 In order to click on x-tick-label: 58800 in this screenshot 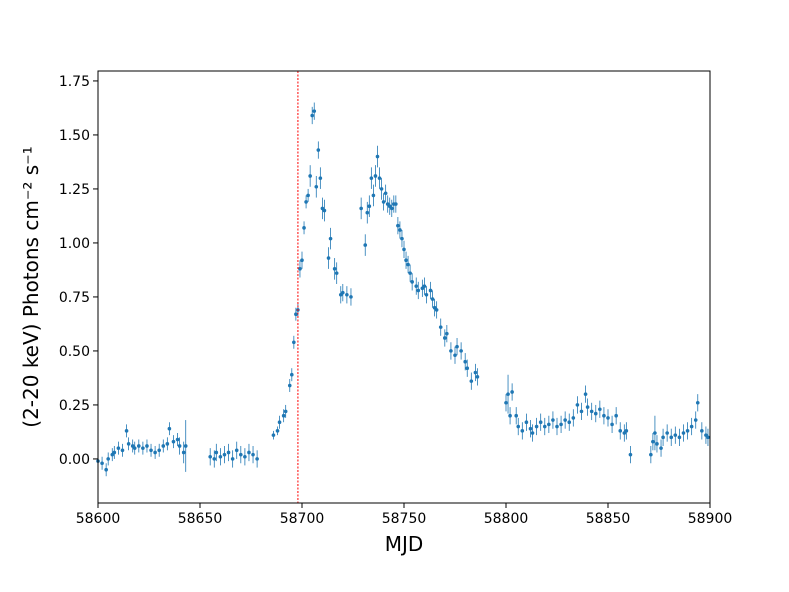, I will do `click(506, 519)`.